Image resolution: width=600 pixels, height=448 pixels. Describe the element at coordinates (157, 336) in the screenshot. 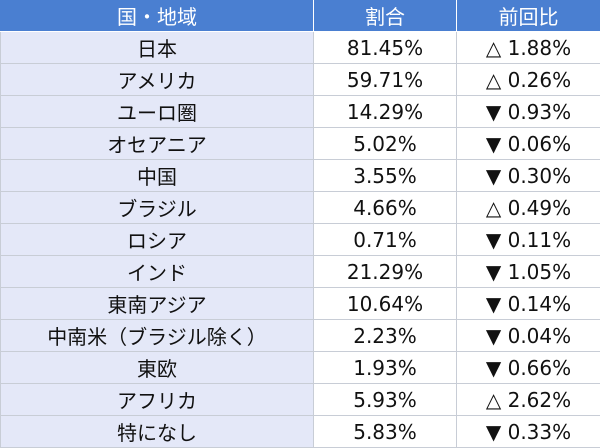

I see `region-cell: 中南米（ブラジル除く）` at that location.